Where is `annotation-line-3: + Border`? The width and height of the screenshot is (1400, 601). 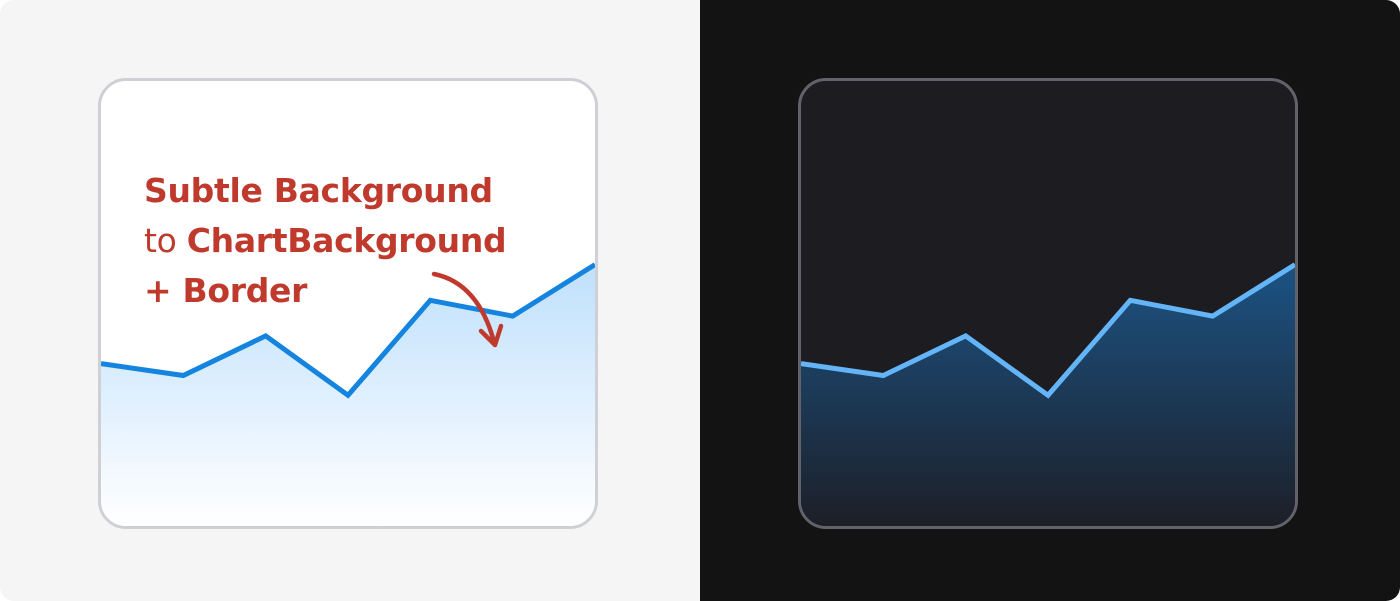
annotation-line-3: + Border is located at coordinates (226, 290).